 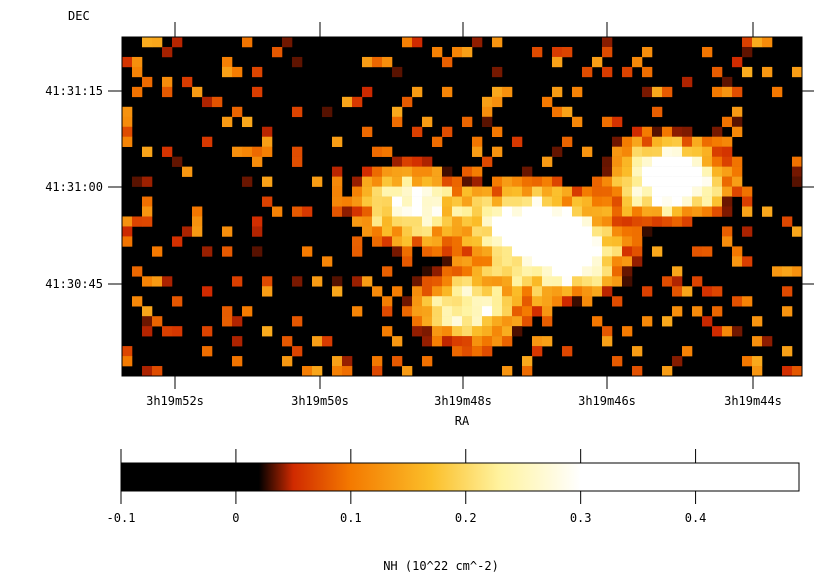 I want to click on colorbar, so click(x=460, y=477).